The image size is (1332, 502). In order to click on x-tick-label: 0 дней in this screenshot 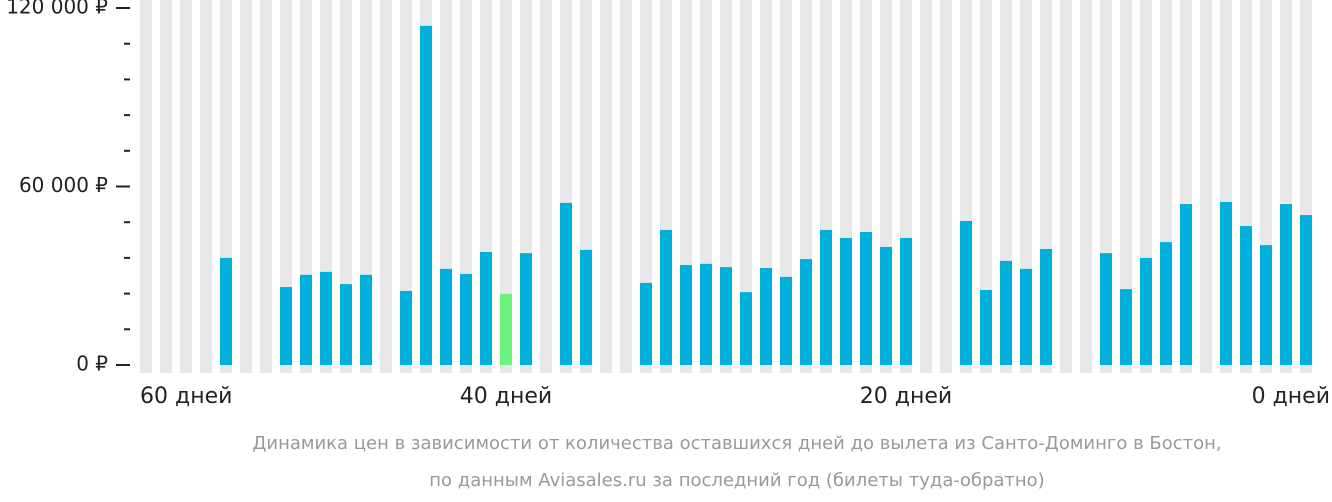, I will do `click(1291, 396)`.